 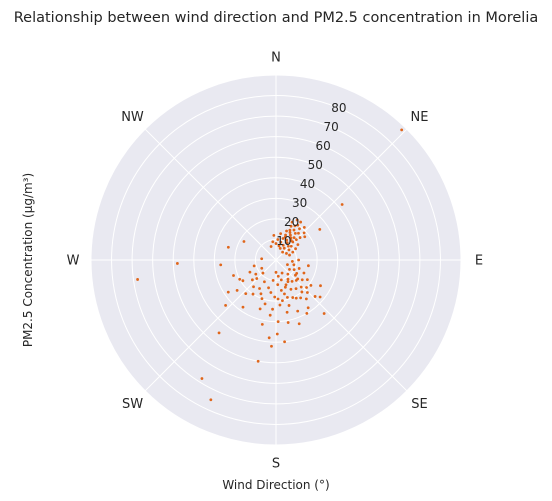 I want to click on r-tick-label: 60, so click(x=323, y=146).